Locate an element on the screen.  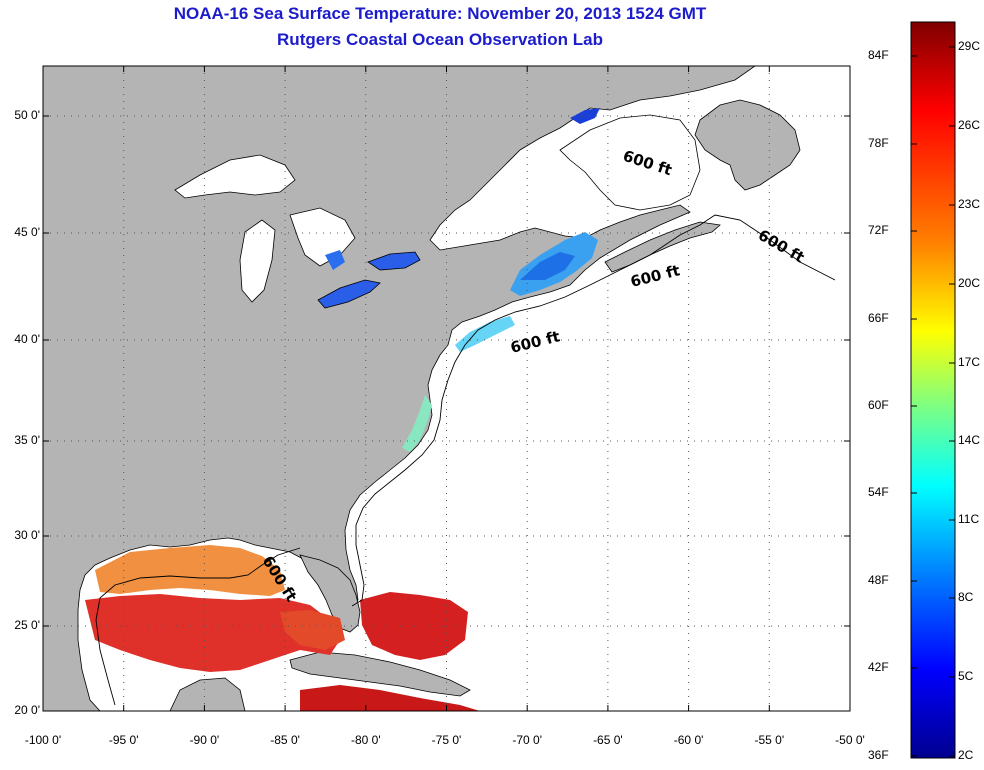
colorbar-label-fahrenheit: 36F is located at coordinates (878, 755).